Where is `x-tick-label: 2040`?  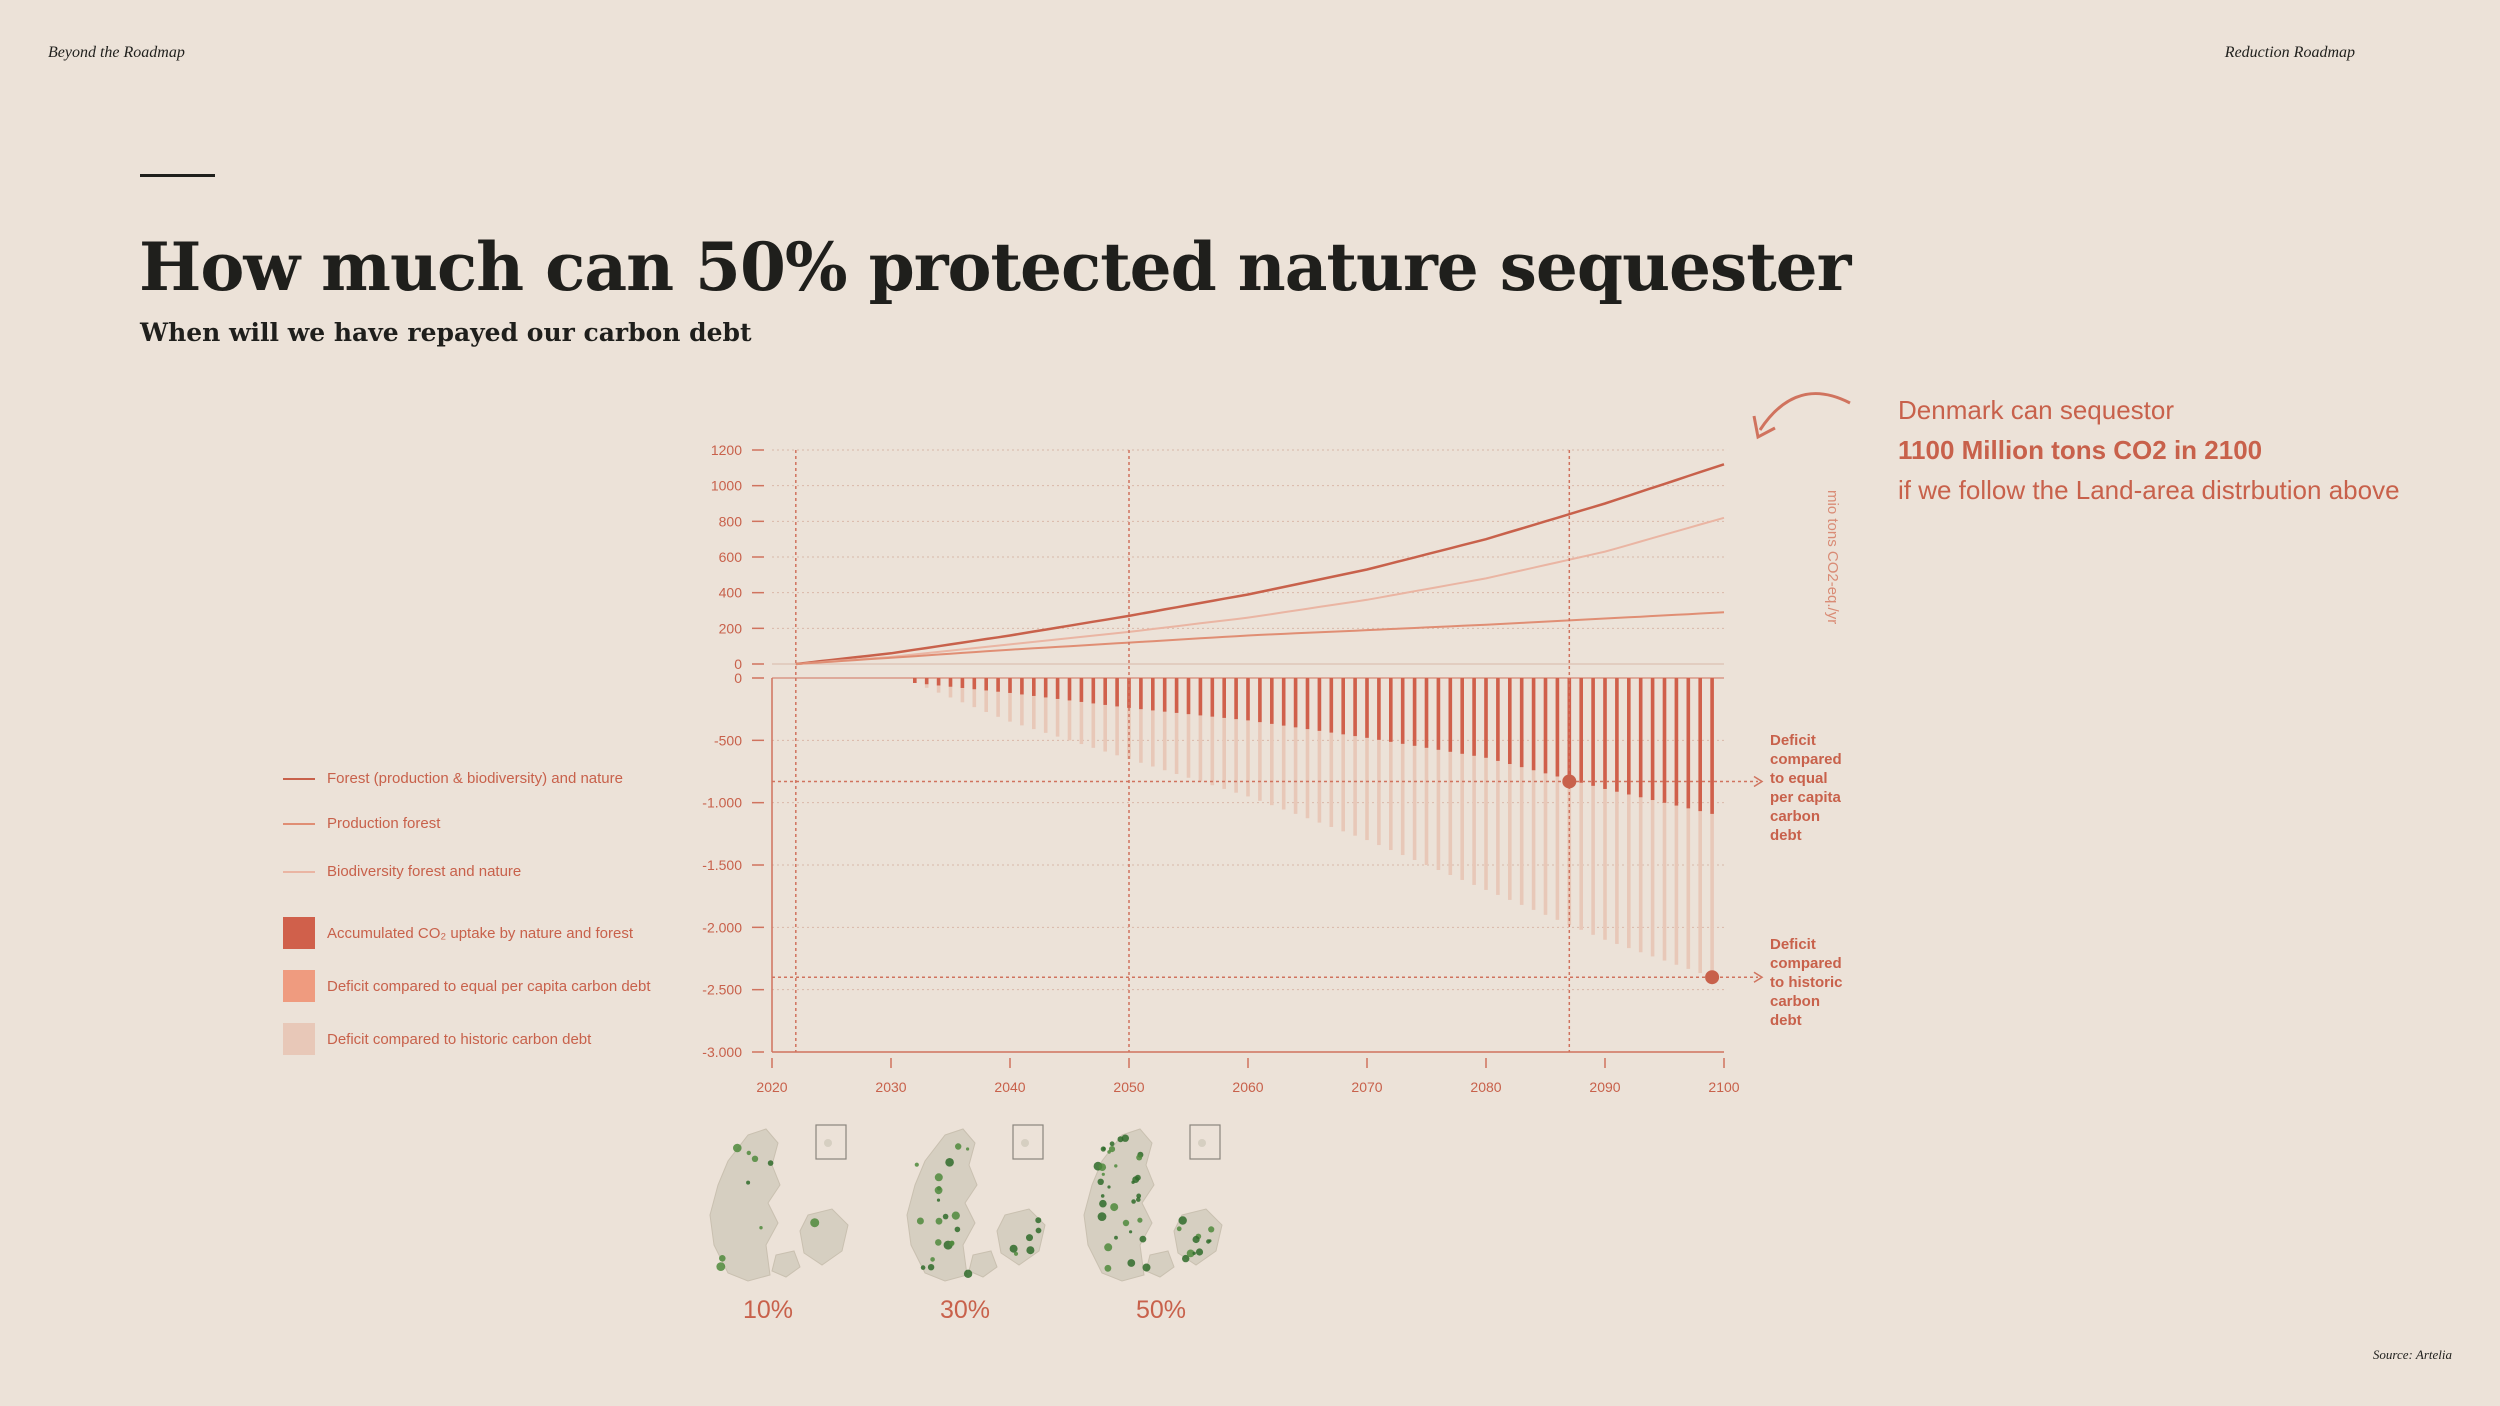 x-tick-label: 2040 is located at coordinates (1009, 1087).